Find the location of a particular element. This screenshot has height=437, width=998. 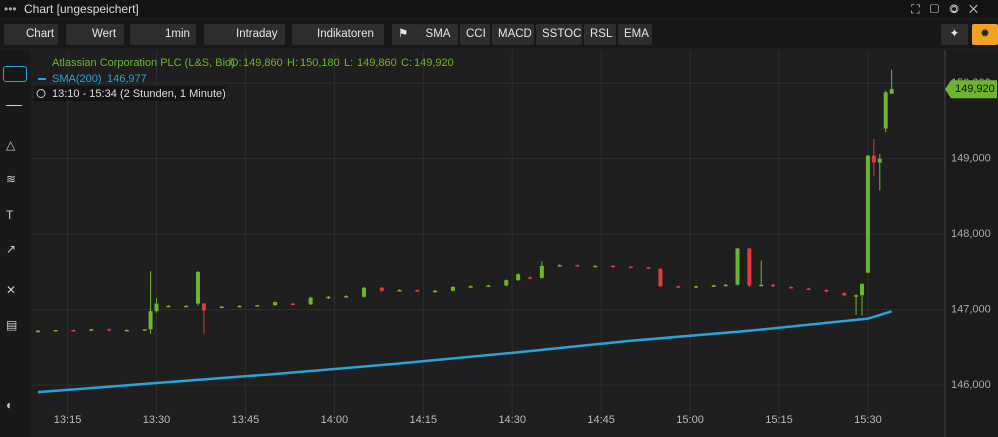

legend-time-bg is located at coordinates (130, 93).